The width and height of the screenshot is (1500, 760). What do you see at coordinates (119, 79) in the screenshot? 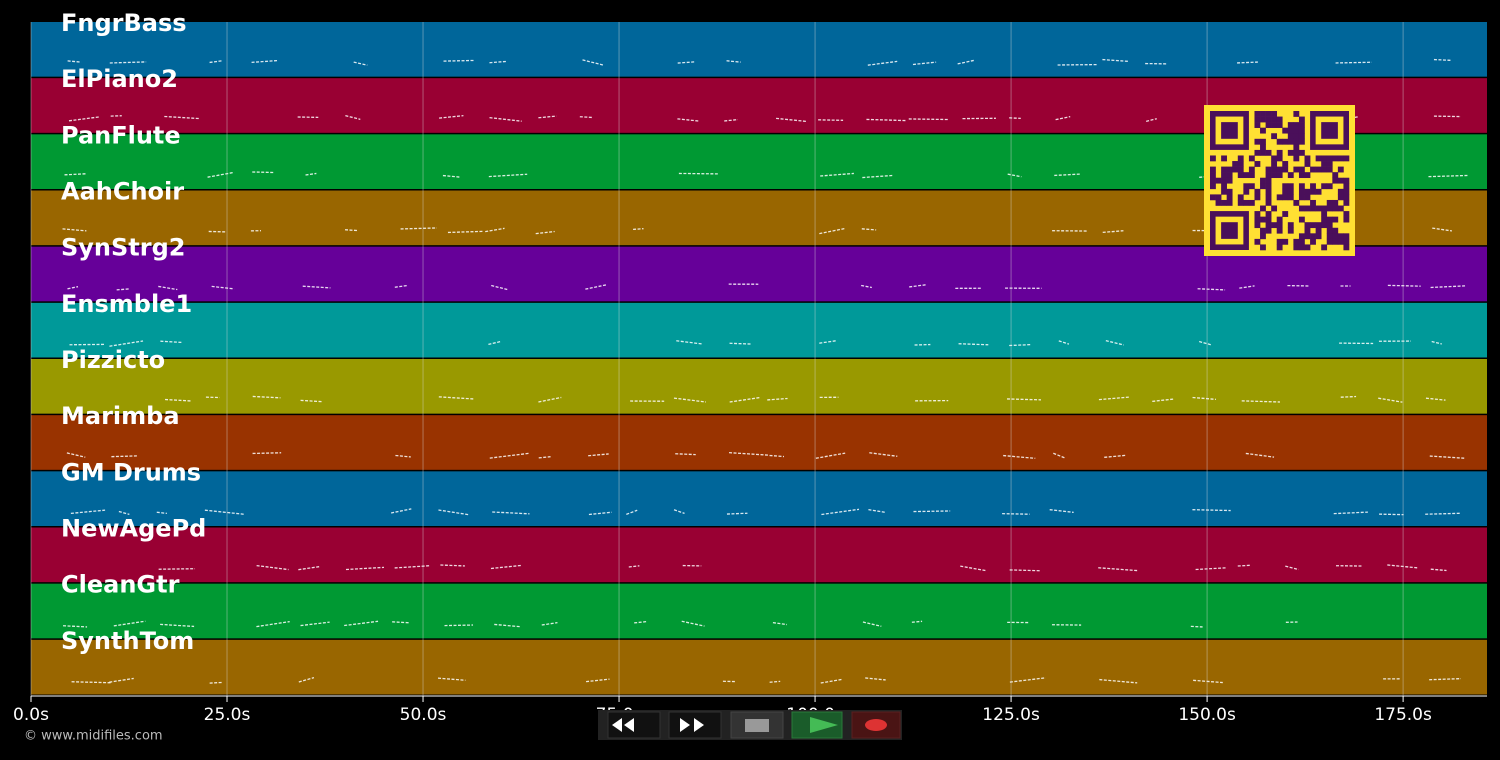
I see `track-name: ElPiano2` at bounding box center [119, 79].